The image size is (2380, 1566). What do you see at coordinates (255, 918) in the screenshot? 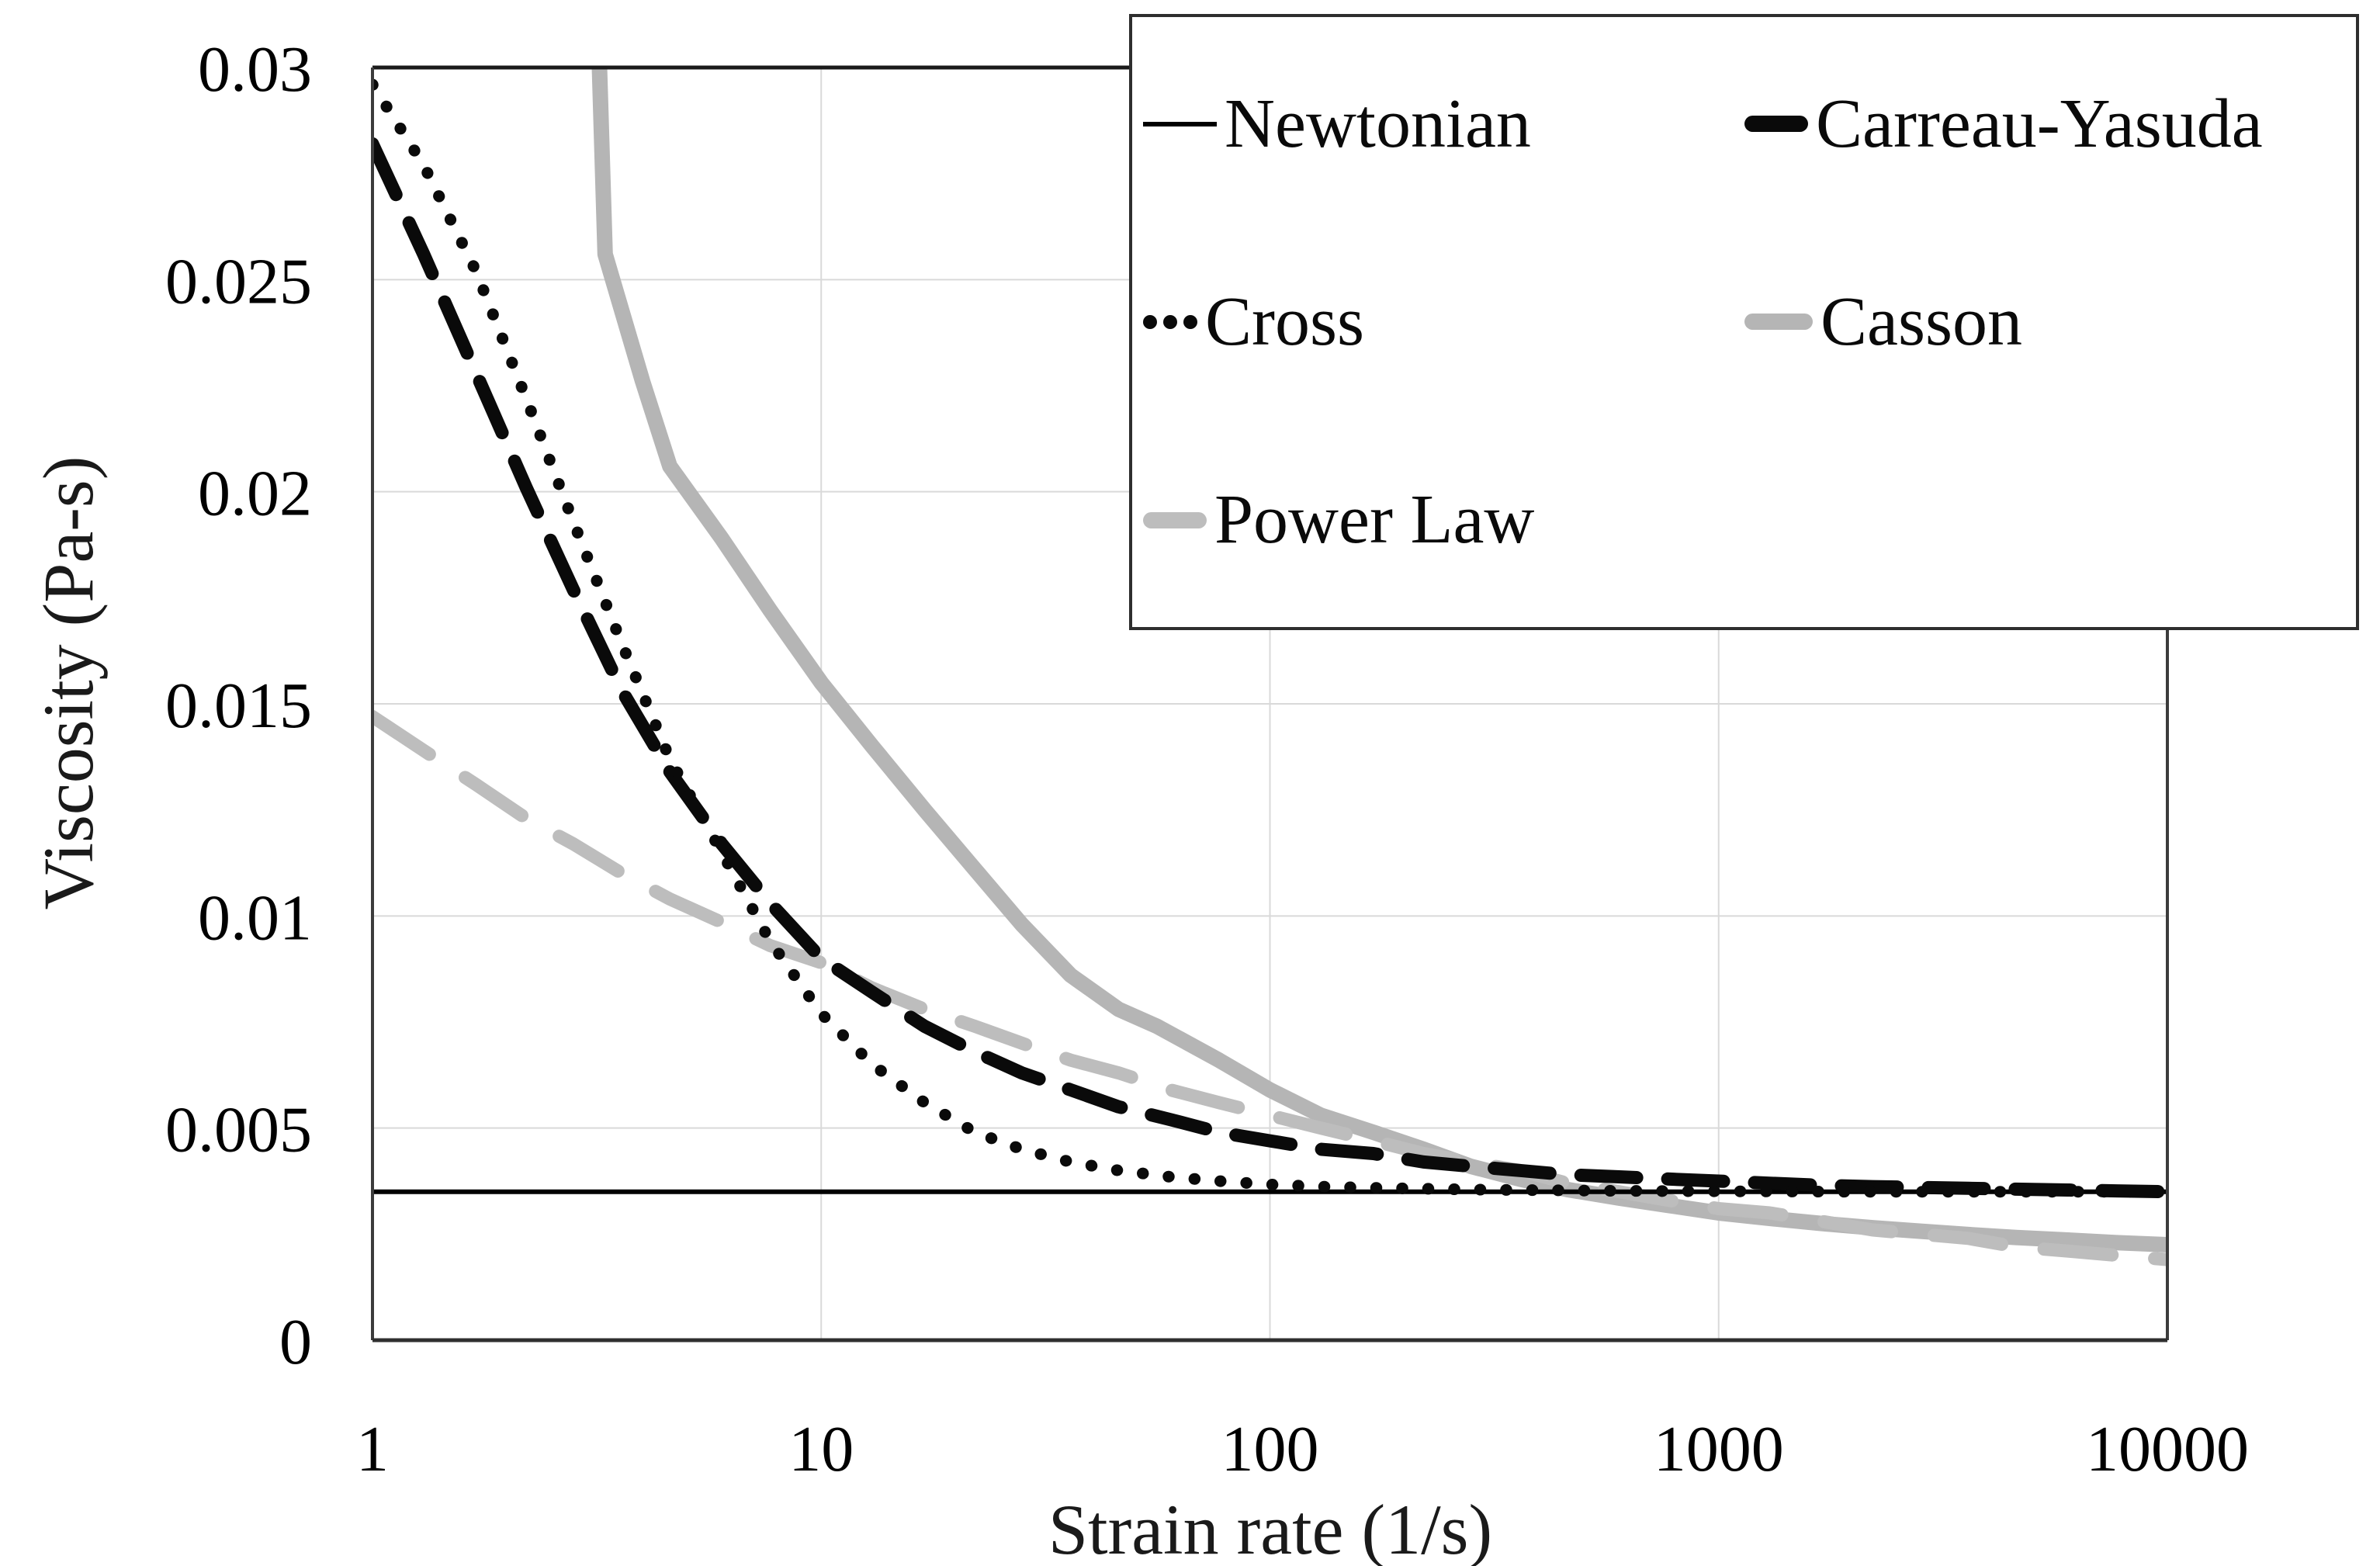
I see `y-tick-label: 0.01` at bounding box center [255, 918].